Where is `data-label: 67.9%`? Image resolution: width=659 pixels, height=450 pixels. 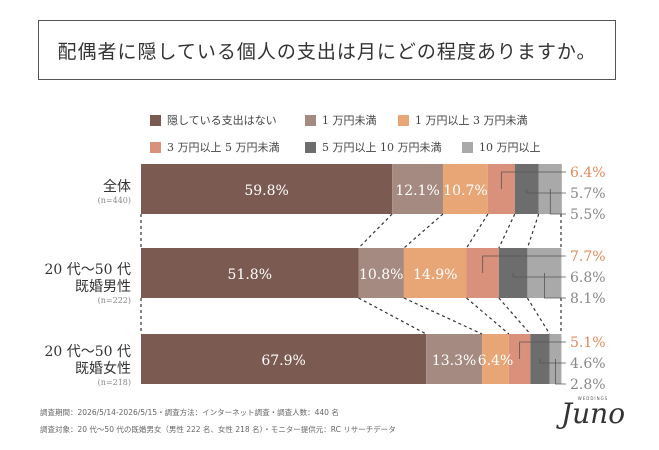
data-label: 67.9% is located at coordinates (283, 361).